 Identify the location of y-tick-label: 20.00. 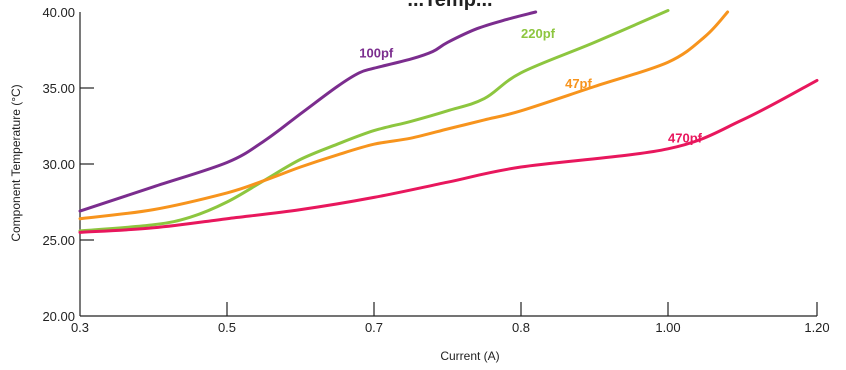
(58, 316).